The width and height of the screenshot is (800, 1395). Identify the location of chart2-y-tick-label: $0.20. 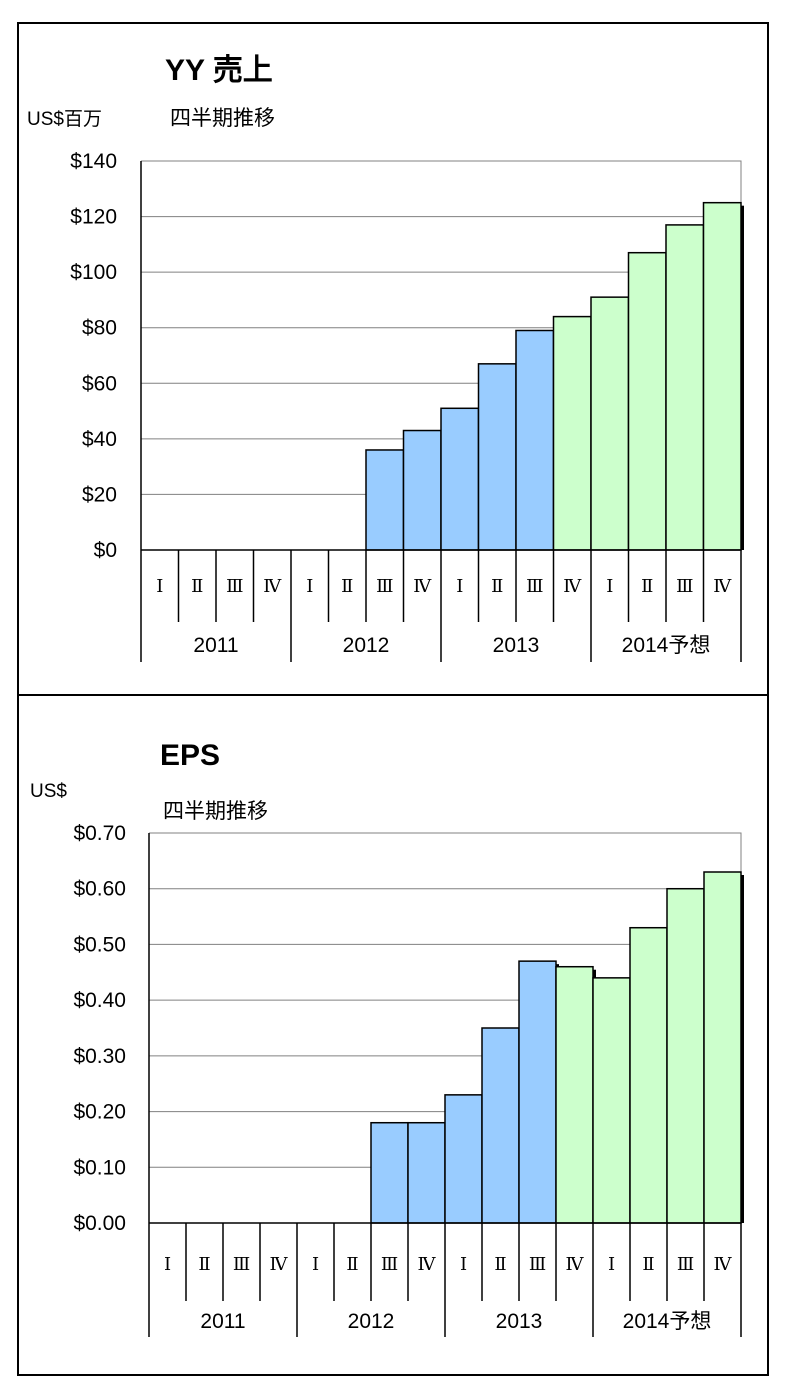
(99, 1112).